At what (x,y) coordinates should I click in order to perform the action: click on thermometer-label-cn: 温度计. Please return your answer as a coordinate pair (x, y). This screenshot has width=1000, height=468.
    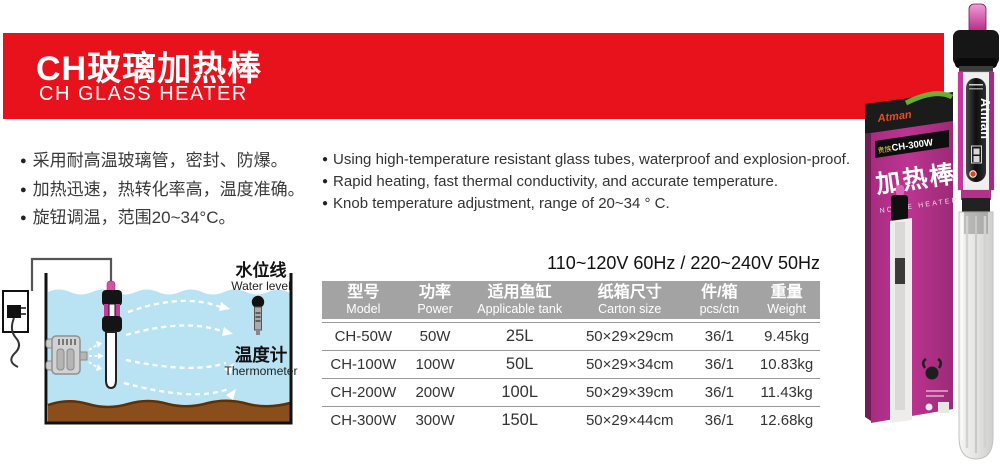
    Looking at the image, I should click on (261, 355).